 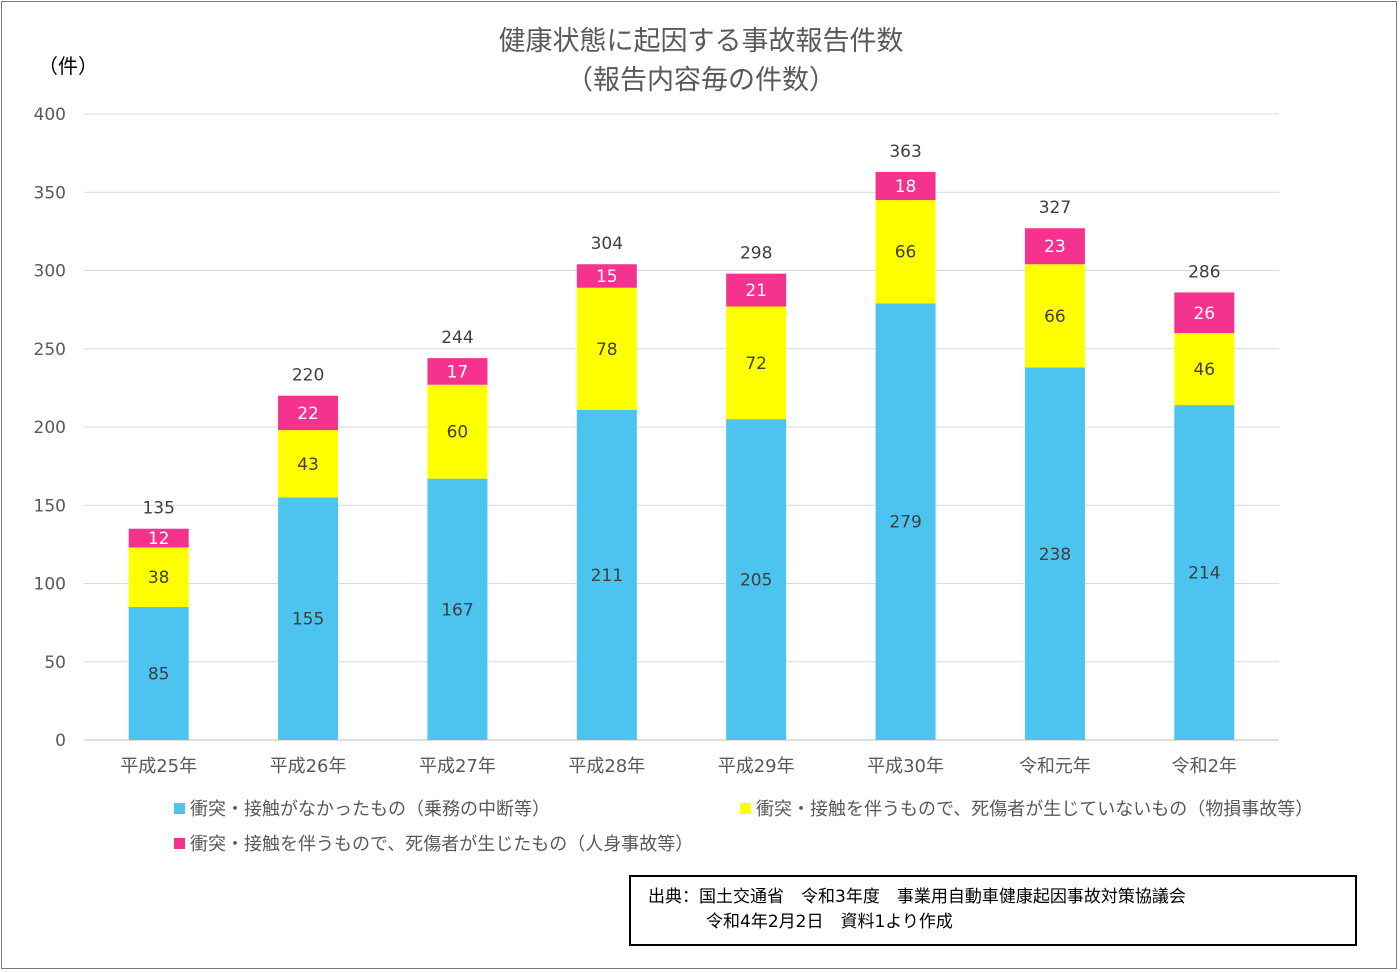 I want to click on total-label: 363, so click(x=905, y=152).